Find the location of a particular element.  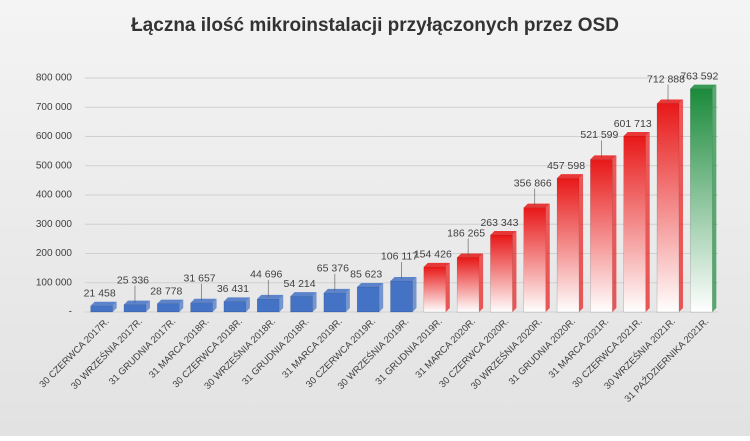

y-tick-label: - is located at coordinates (70, 312).